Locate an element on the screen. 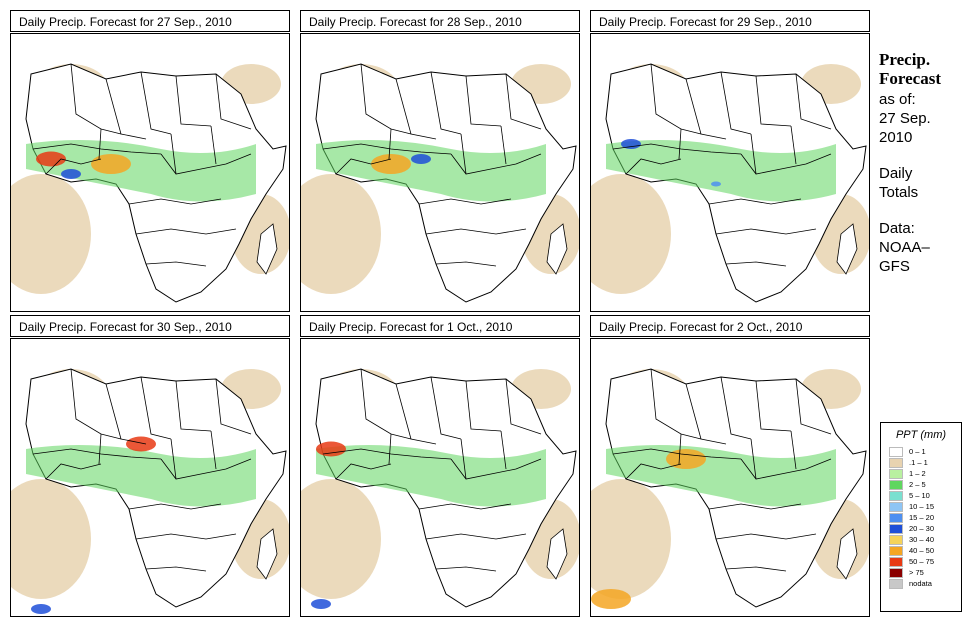 This screenshot has height=628, width=965. legend-item: 15 – 20 is located at coordinates (921, 517).